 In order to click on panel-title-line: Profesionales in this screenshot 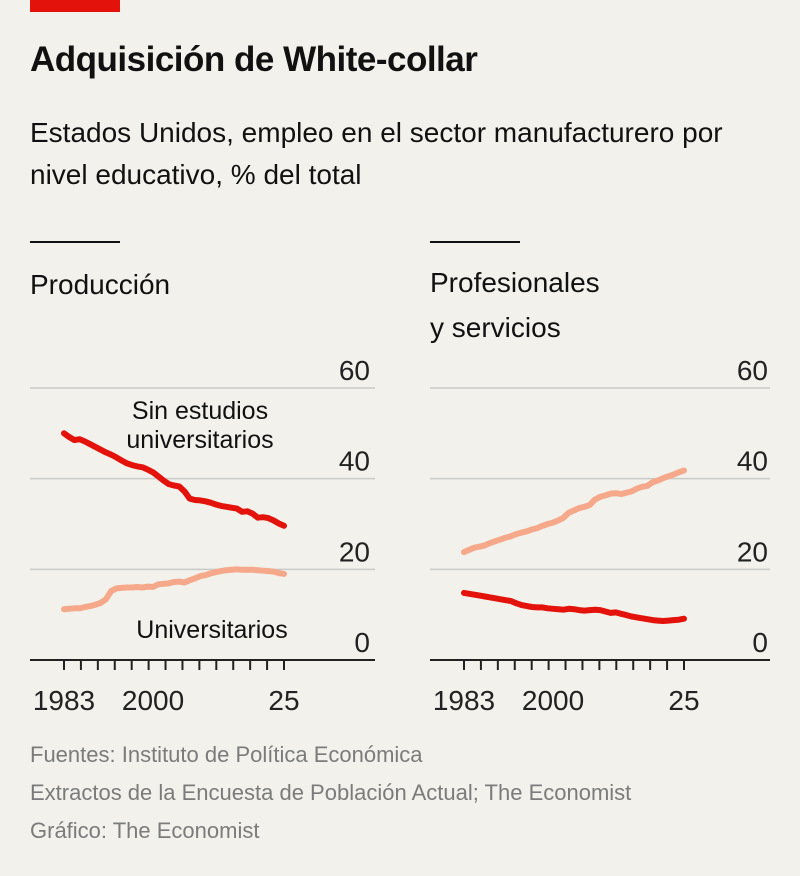, I will do `click(515, 282)`.